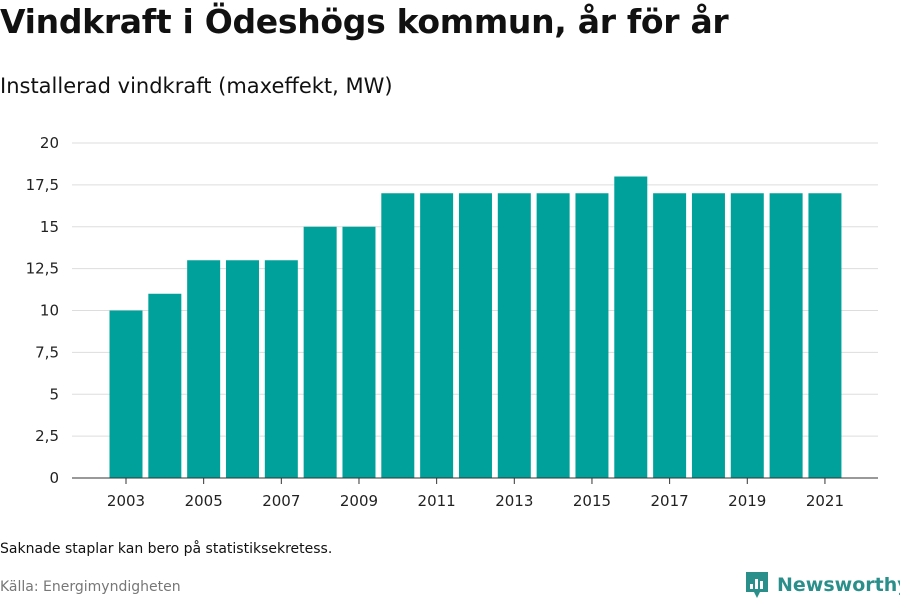  Describe the element at coordinates (553, 335) in the screenshot. I see `bar-2014` at that location.